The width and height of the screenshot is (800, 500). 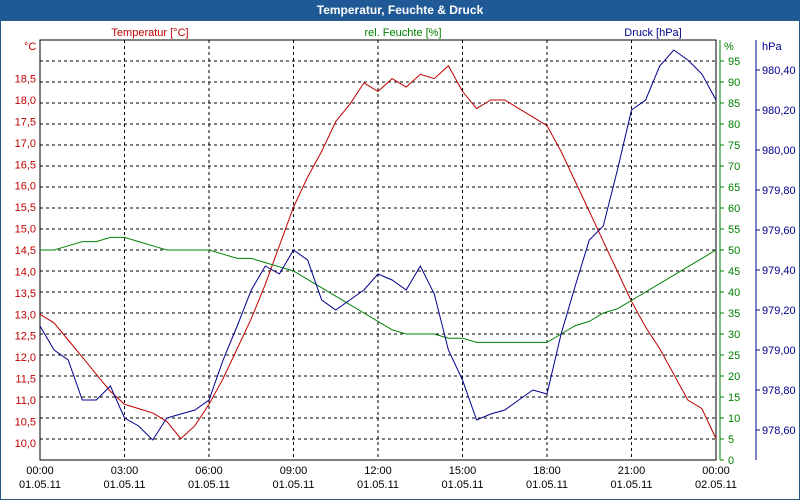 What do you see at coordinates (779, 271) in the screenshot?
I see `pressure-tick-label: 979,40` at bounding box center [779, 271].